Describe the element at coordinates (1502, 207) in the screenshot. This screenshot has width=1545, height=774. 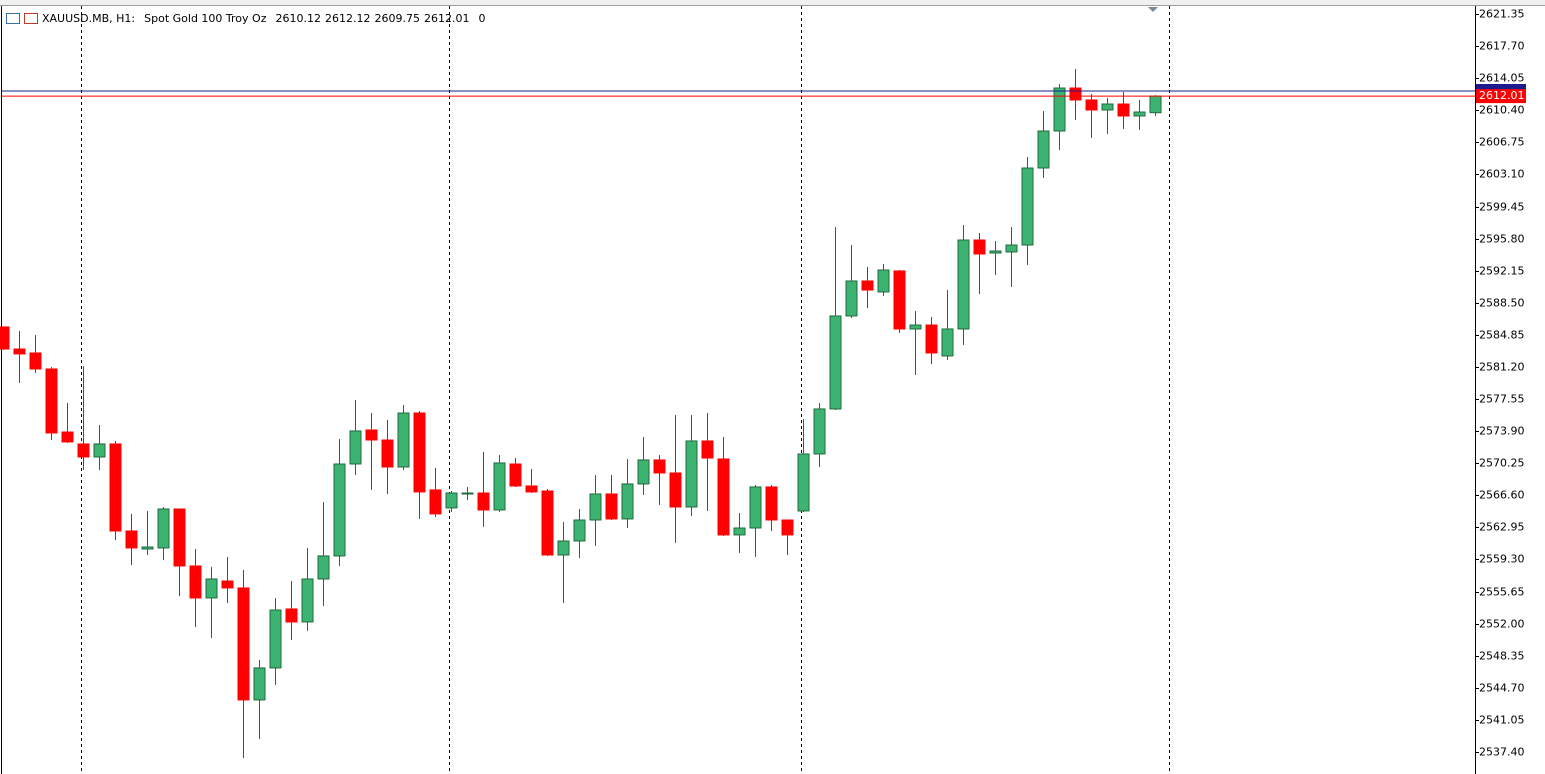
I see `y-tick-label: 2599.45` at that location.